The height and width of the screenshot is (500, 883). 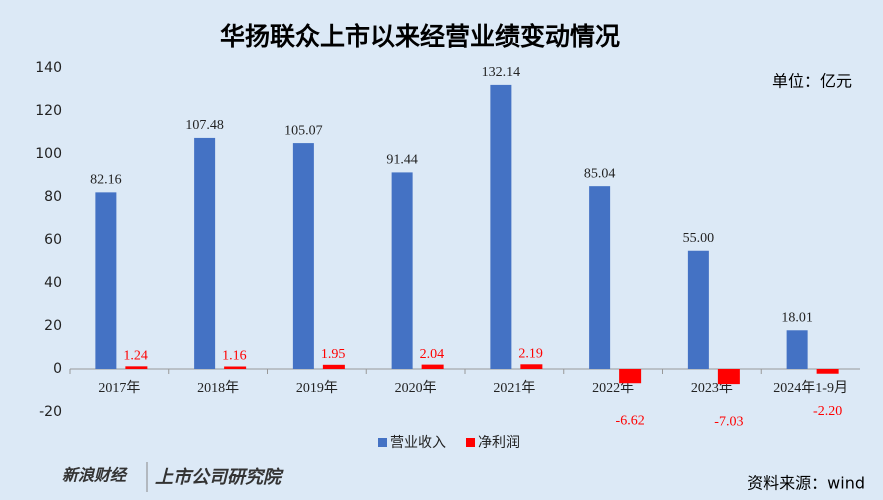 What do you see at coordinates (57, 369) in the screenshot?
I see `y-tick-label: 0` at bounding box center [57, 369].